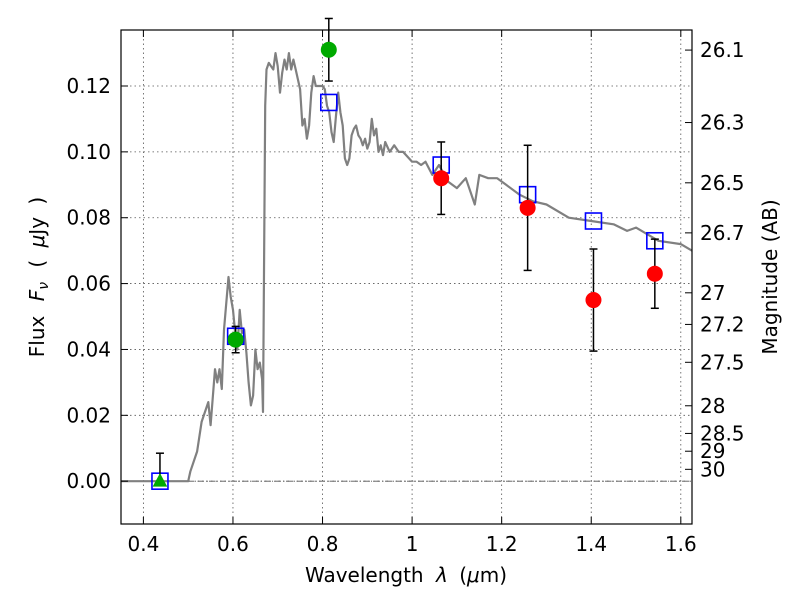  What do you see at coordinates (37, 264) in the screenshot?
I see `y-axis-label-open-paren: (` at bounding box center [37, 264].